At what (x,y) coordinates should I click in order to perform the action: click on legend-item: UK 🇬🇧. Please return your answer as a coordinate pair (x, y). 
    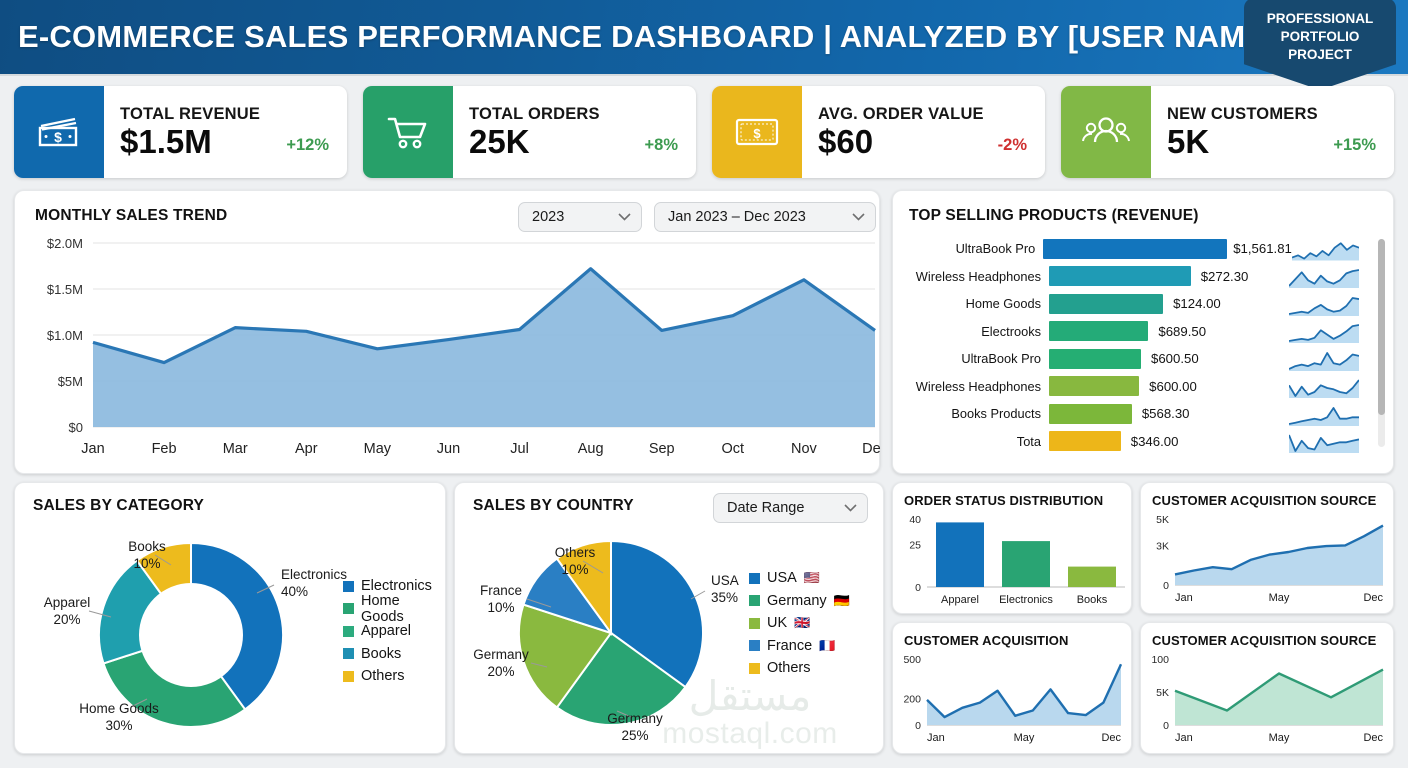
    Looking at the image, I should click on (799, 623).